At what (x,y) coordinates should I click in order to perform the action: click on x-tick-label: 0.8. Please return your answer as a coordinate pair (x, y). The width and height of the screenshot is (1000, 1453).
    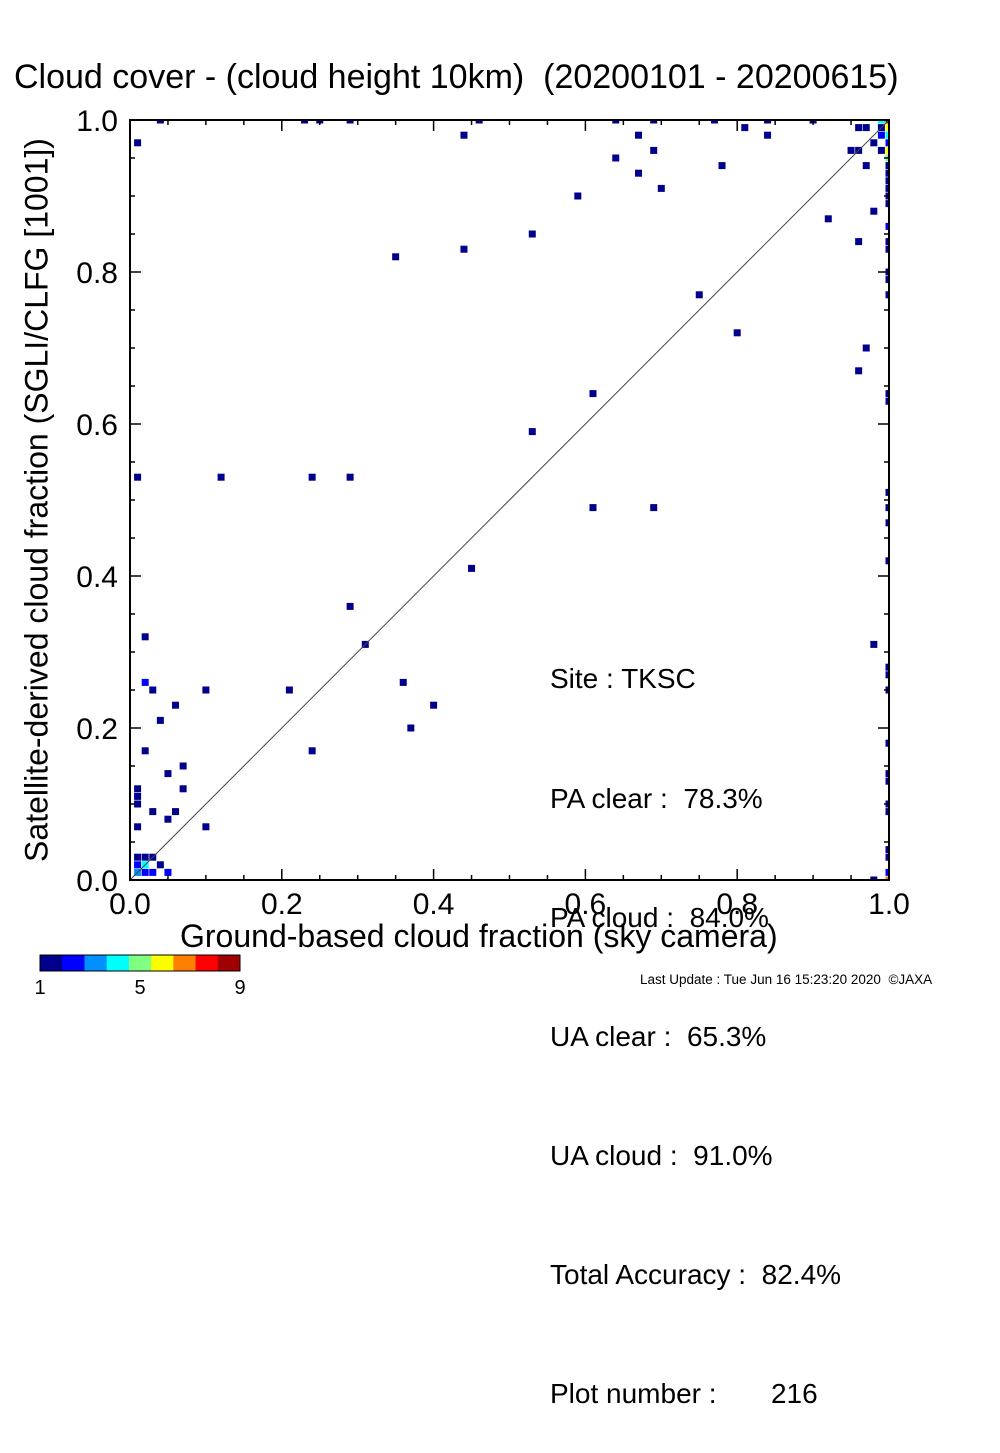
    Looking at the image, I should click on (737, 904).